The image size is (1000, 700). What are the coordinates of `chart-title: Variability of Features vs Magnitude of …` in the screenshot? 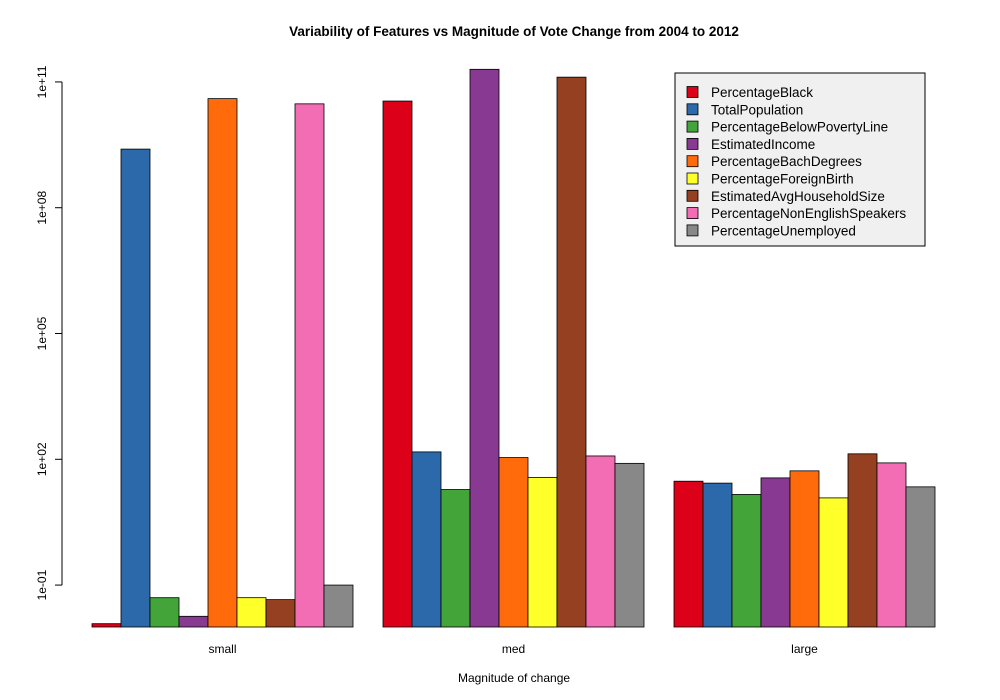 It's located at (514, 31).